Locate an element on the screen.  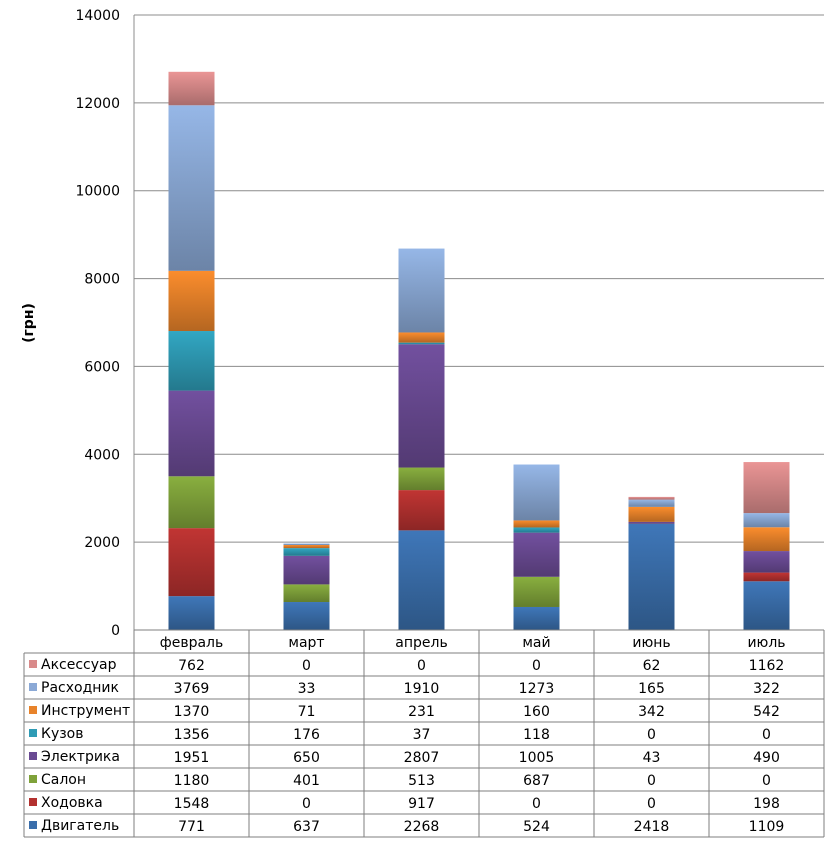
y-tick-label: 0 is located at coordinates (115, 631).